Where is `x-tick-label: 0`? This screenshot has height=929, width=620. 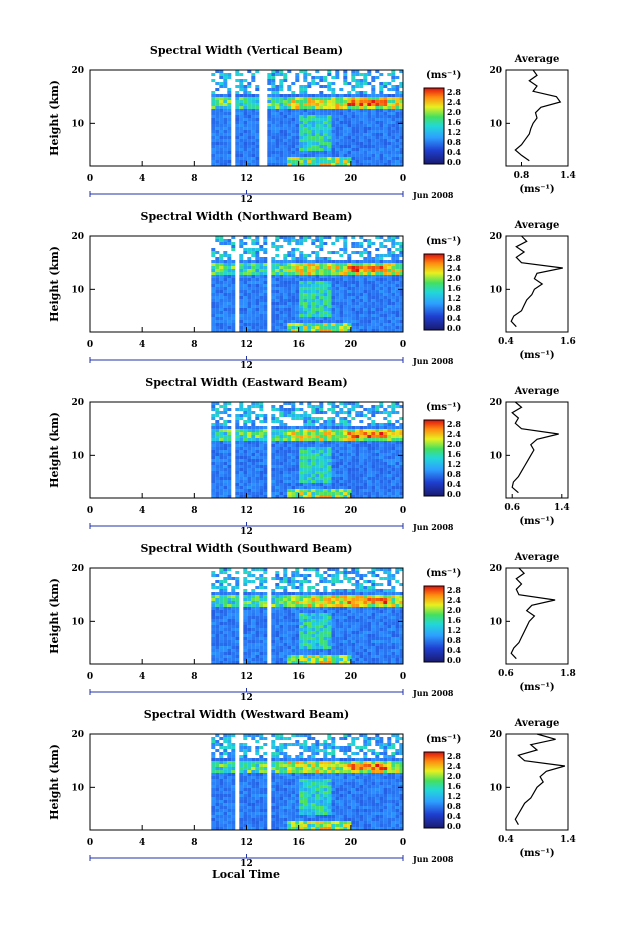
x-tick-label: 0 is located at coordinates (90, 511).